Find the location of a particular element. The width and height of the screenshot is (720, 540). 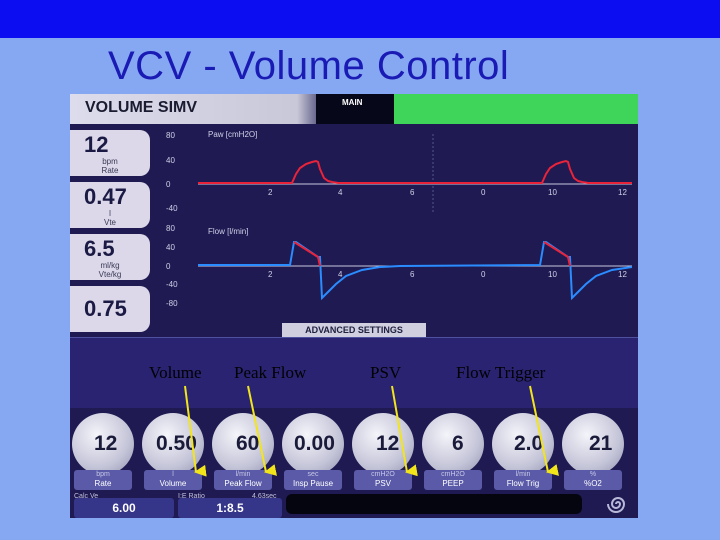

flow-label: Flow [l/min] is located at coordinates (228, 231).